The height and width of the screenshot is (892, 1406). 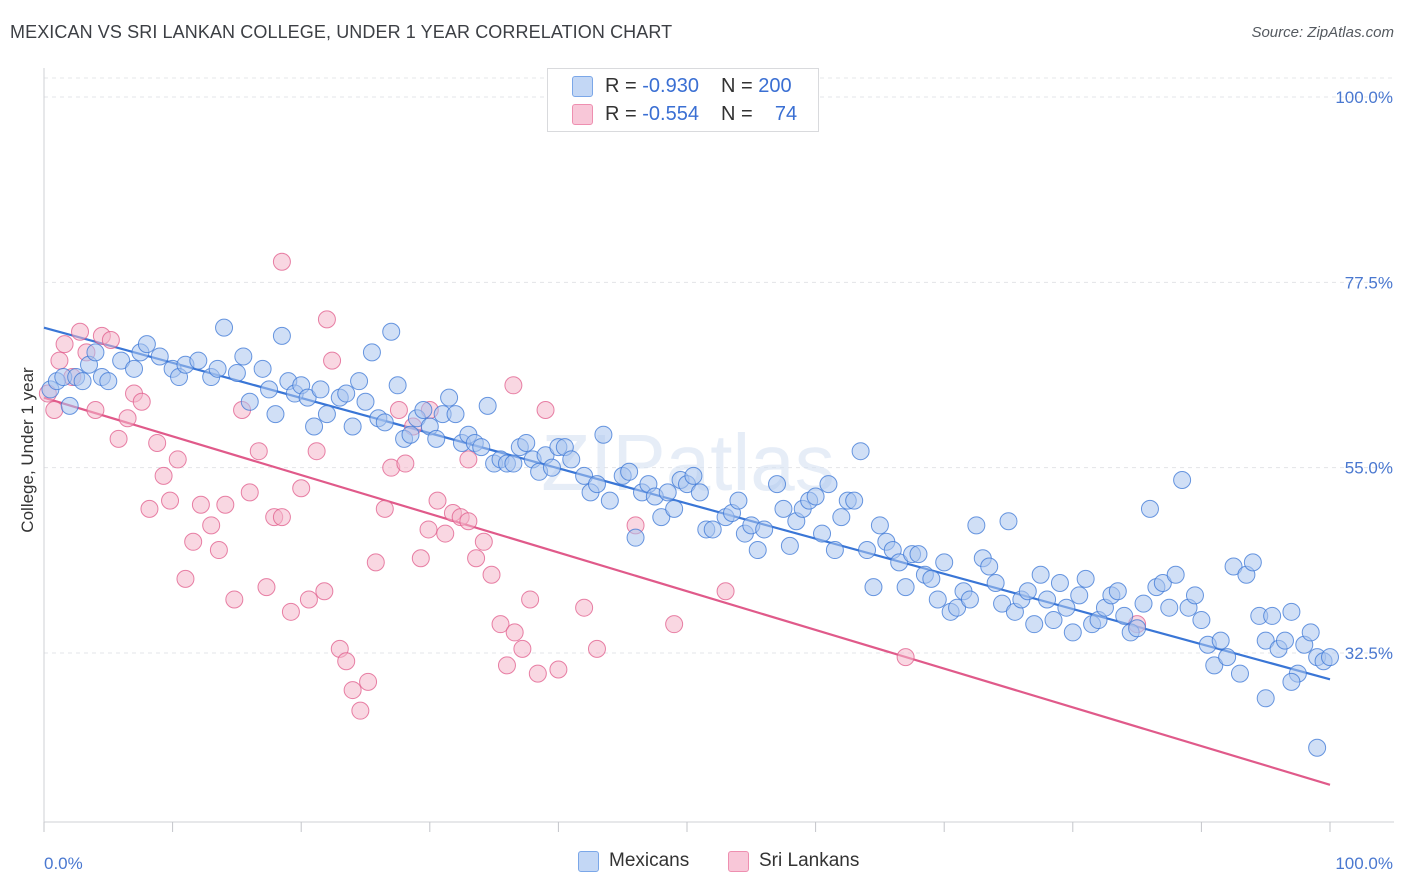 I want to click on legend-row-sri-lankans: R = -0.554 N = 74, so click(x=684, y=114).